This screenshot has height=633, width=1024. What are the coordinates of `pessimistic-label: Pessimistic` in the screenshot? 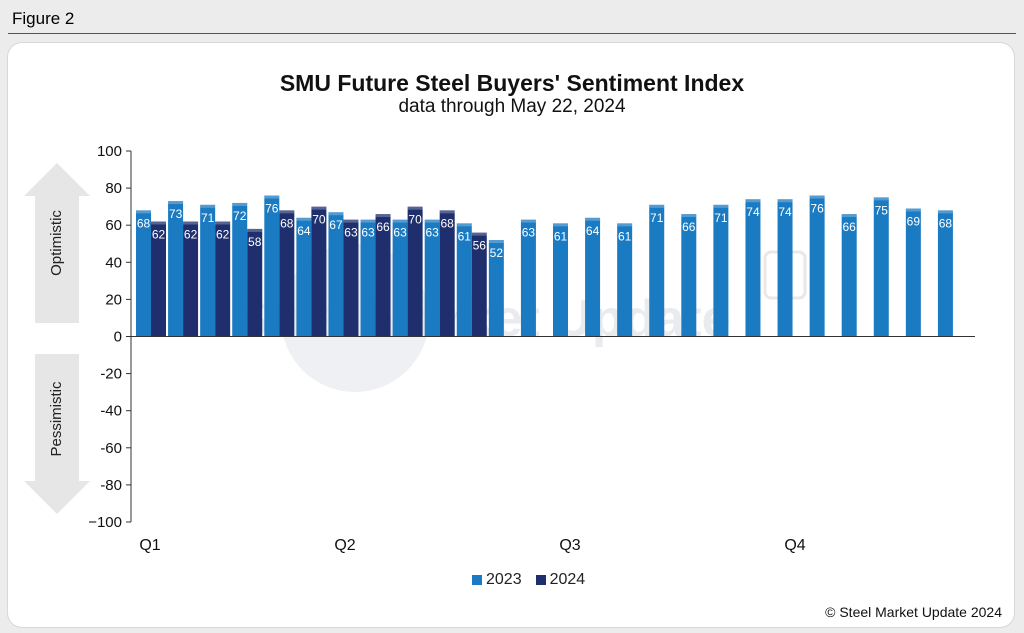 It's located at (56, 419).